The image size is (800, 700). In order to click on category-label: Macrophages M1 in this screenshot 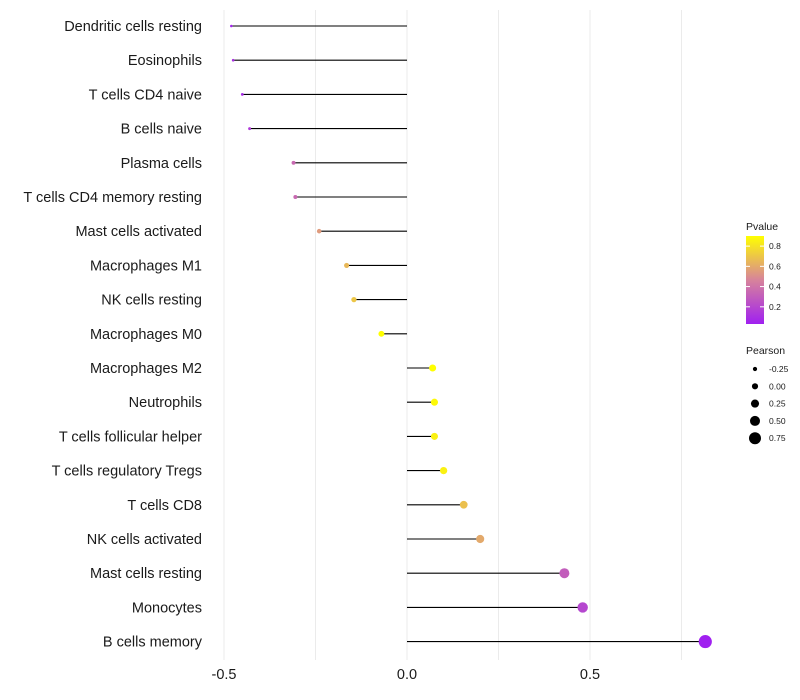, I will do `click(146, 266)`.